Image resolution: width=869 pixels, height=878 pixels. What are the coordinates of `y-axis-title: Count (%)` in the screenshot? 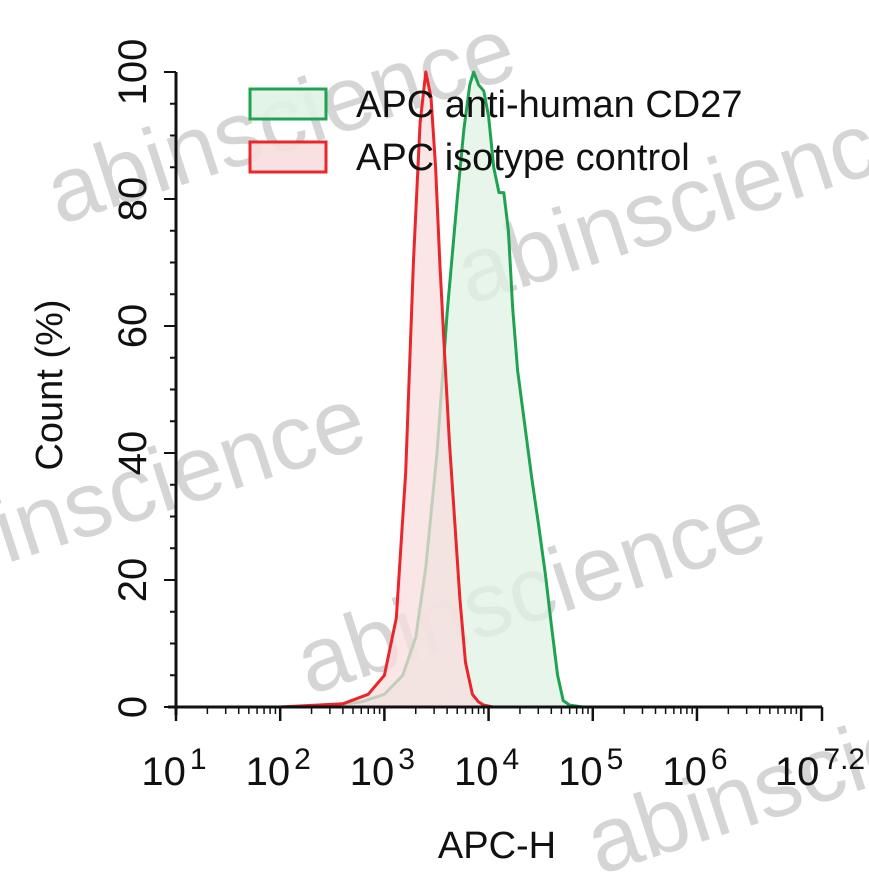 It's located at (50, 384).